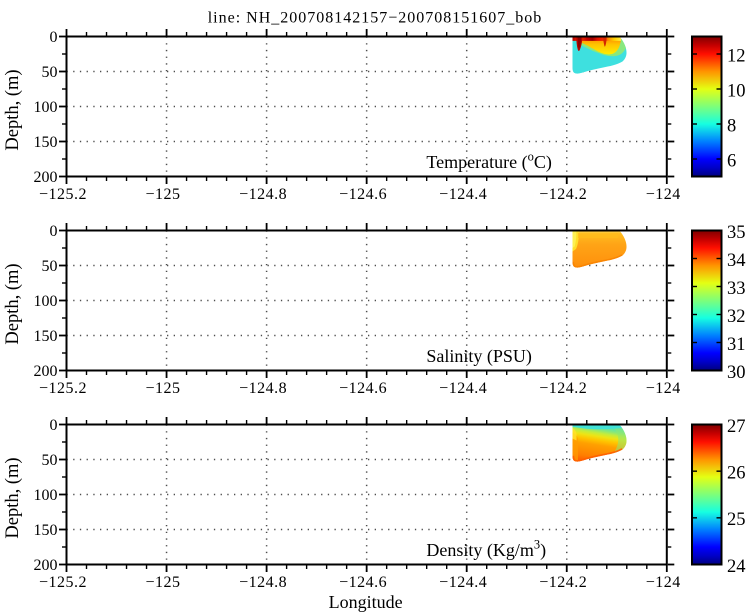  What do you see at coordinates (736, 56) in the screenshot?
I see `svg-text: 12` at bounding box center [736, 56].